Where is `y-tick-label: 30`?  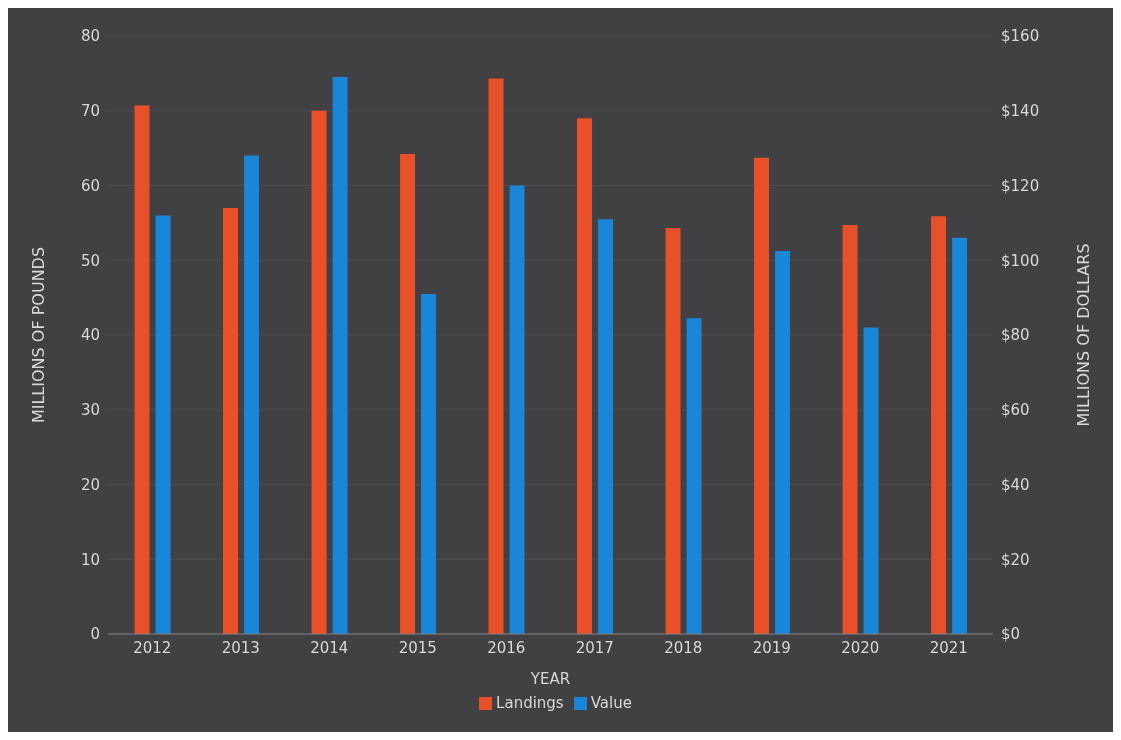 y-tick-label: 30 is located at coordinates (90, 410).